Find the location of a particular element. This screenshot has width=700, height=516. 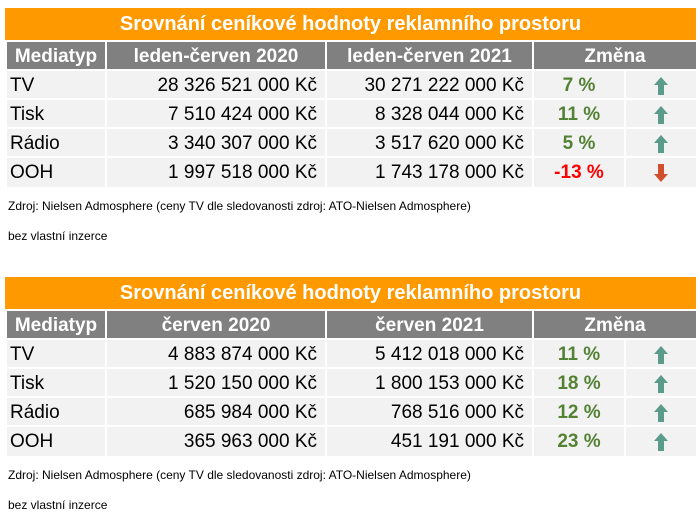

value-2020: 3 340 307 000 Kč is located at coordinates (215, 142).